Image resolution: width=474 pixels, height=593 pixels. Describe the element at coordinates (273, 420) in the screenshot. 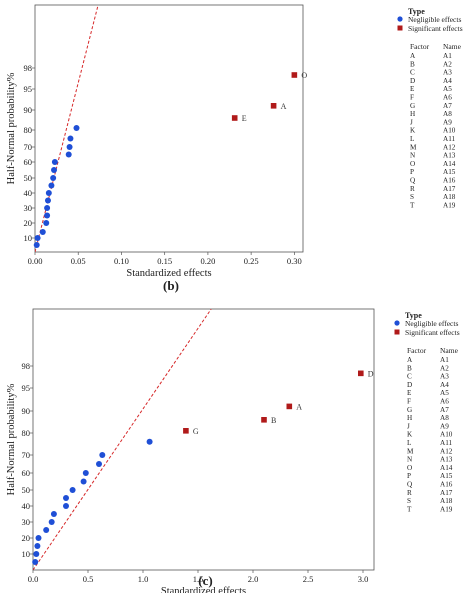

I see `effect-label: B` at that location.